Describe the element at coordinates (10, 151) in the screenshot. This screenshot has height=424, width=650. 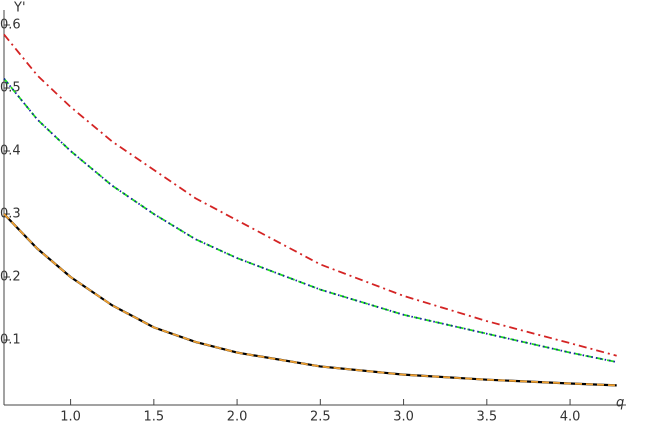
I see `y-tick-label: 0.4` at that location.